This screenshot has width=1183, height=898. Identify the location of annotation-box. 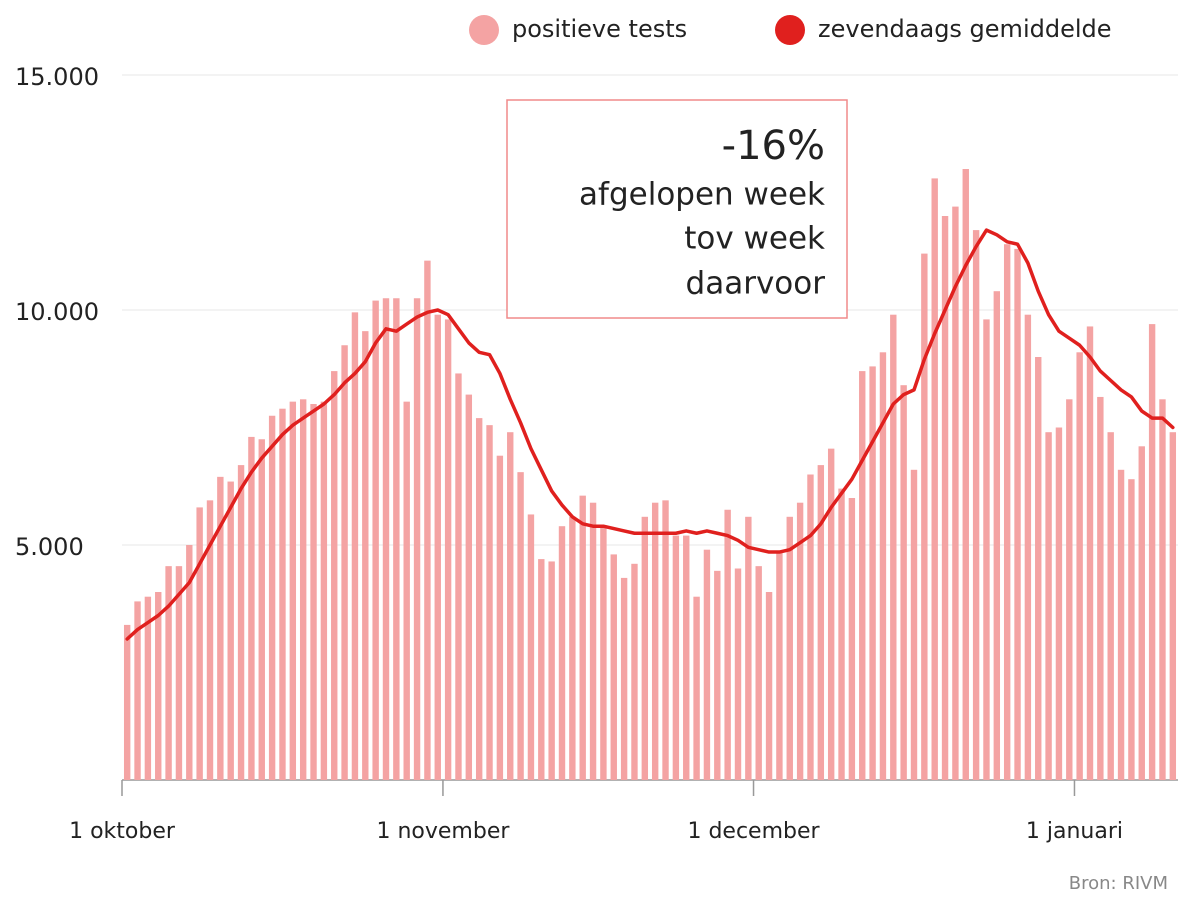
(677, 209).